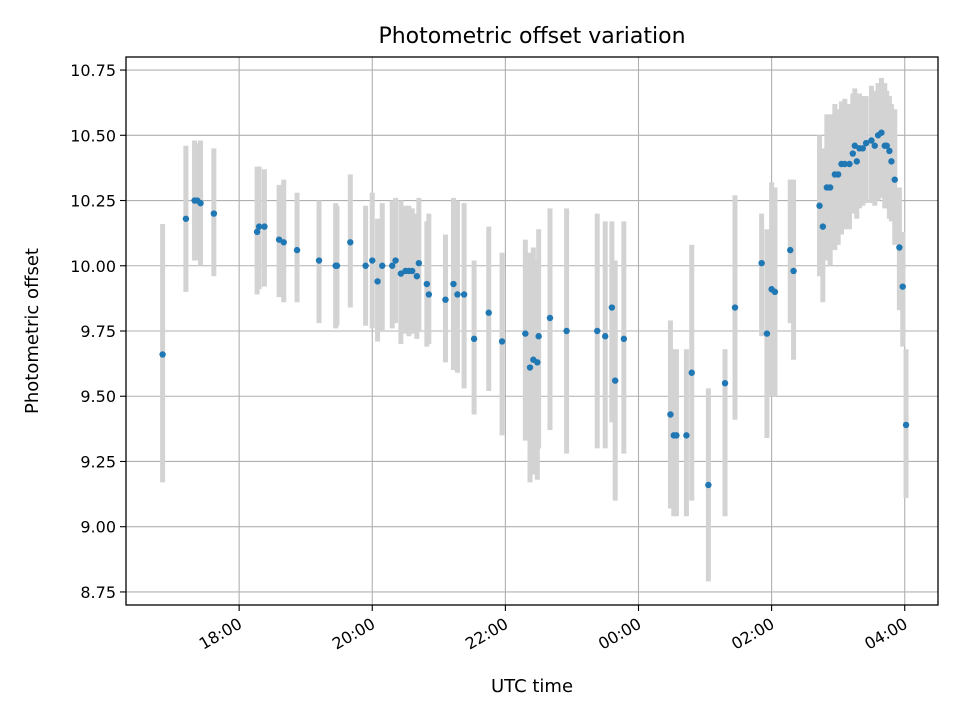 Image resolution: width=960 pixels, height=720 pixels. Describe the element at coordinates (93, 135) in the screenshot. I see `y-tick-label: 10.50` at that location.